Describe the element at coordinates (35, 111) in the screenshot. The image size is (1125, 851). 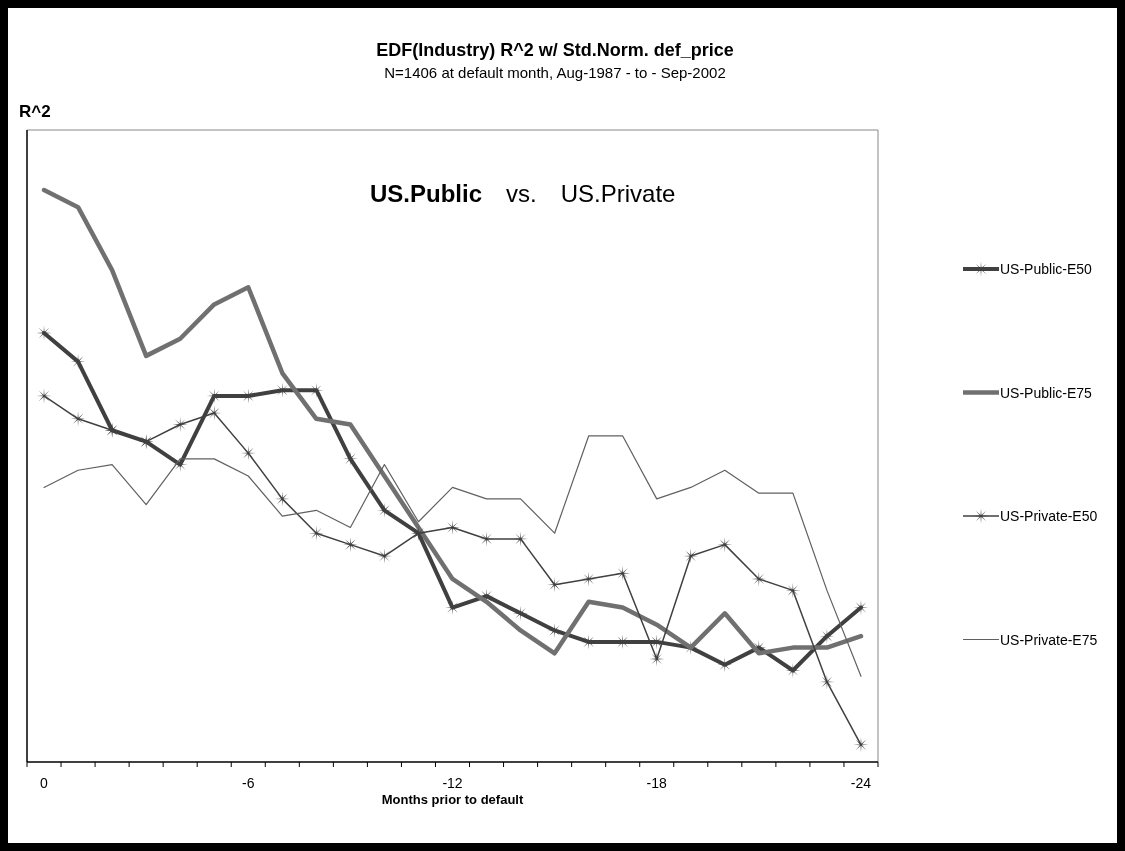
I see `y-axis-title: R^2` at that location.